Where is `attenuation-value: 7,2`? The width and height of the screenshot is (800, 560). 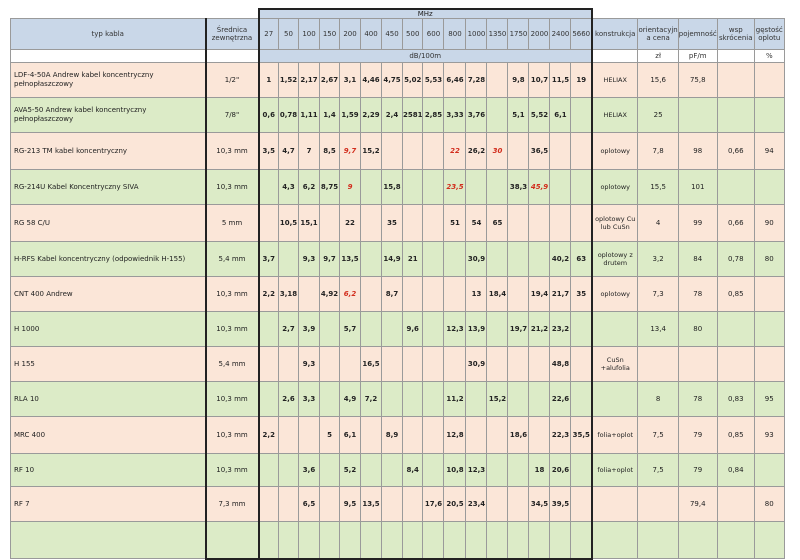
attenuation-value: 7,2 is located at coordinates (371, 399).